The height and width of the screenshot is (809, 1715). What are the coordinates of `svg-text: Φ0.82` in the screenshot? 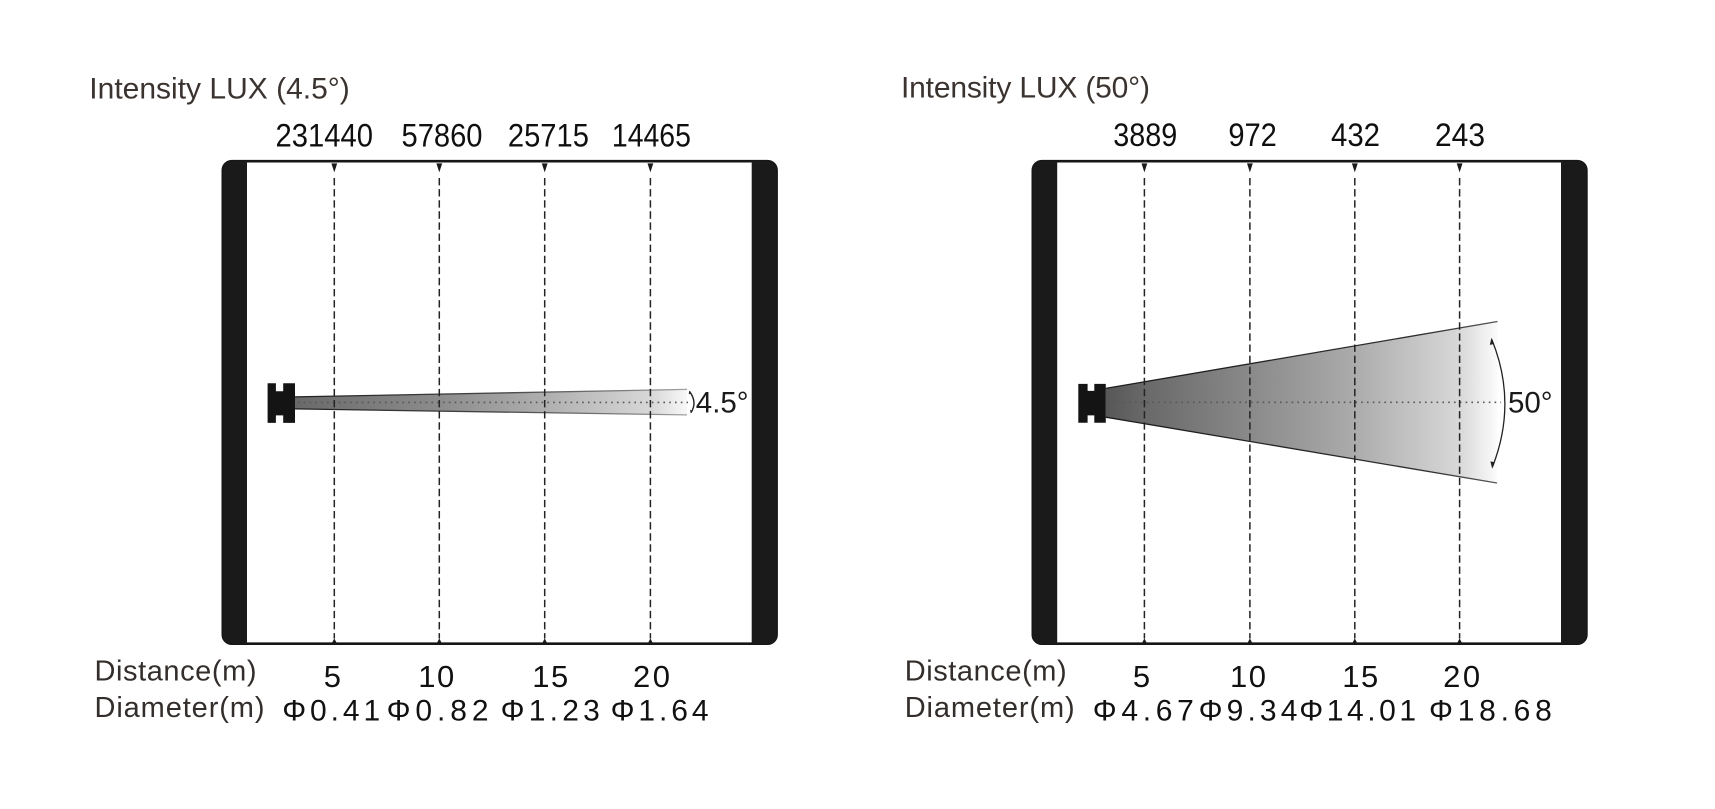 It's located at (438, 710).